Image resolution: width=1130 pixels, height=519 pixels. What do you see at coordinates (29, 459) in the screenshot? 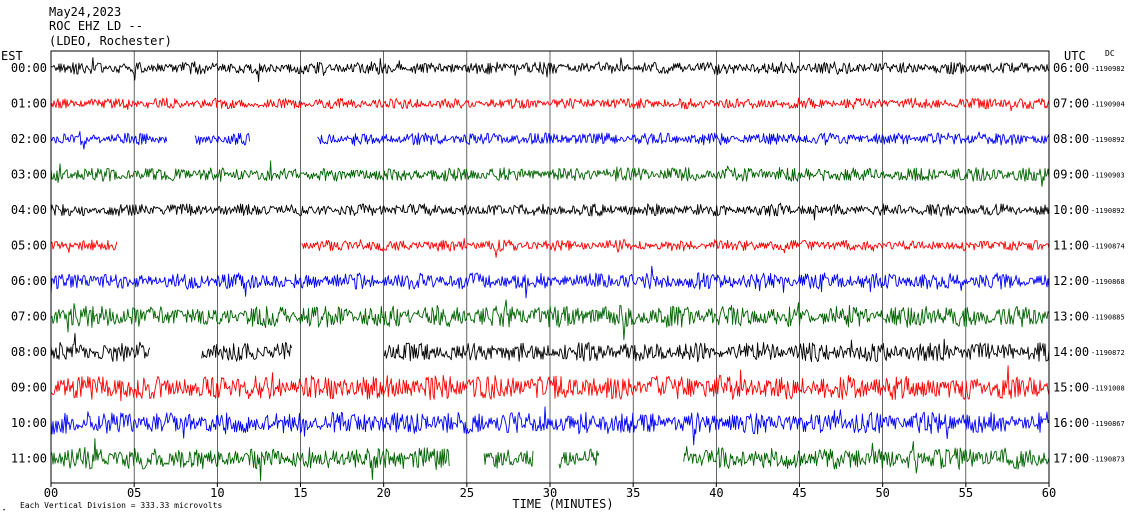
I see `est-label-1100: 11:00` at bounding box center [29, 459].